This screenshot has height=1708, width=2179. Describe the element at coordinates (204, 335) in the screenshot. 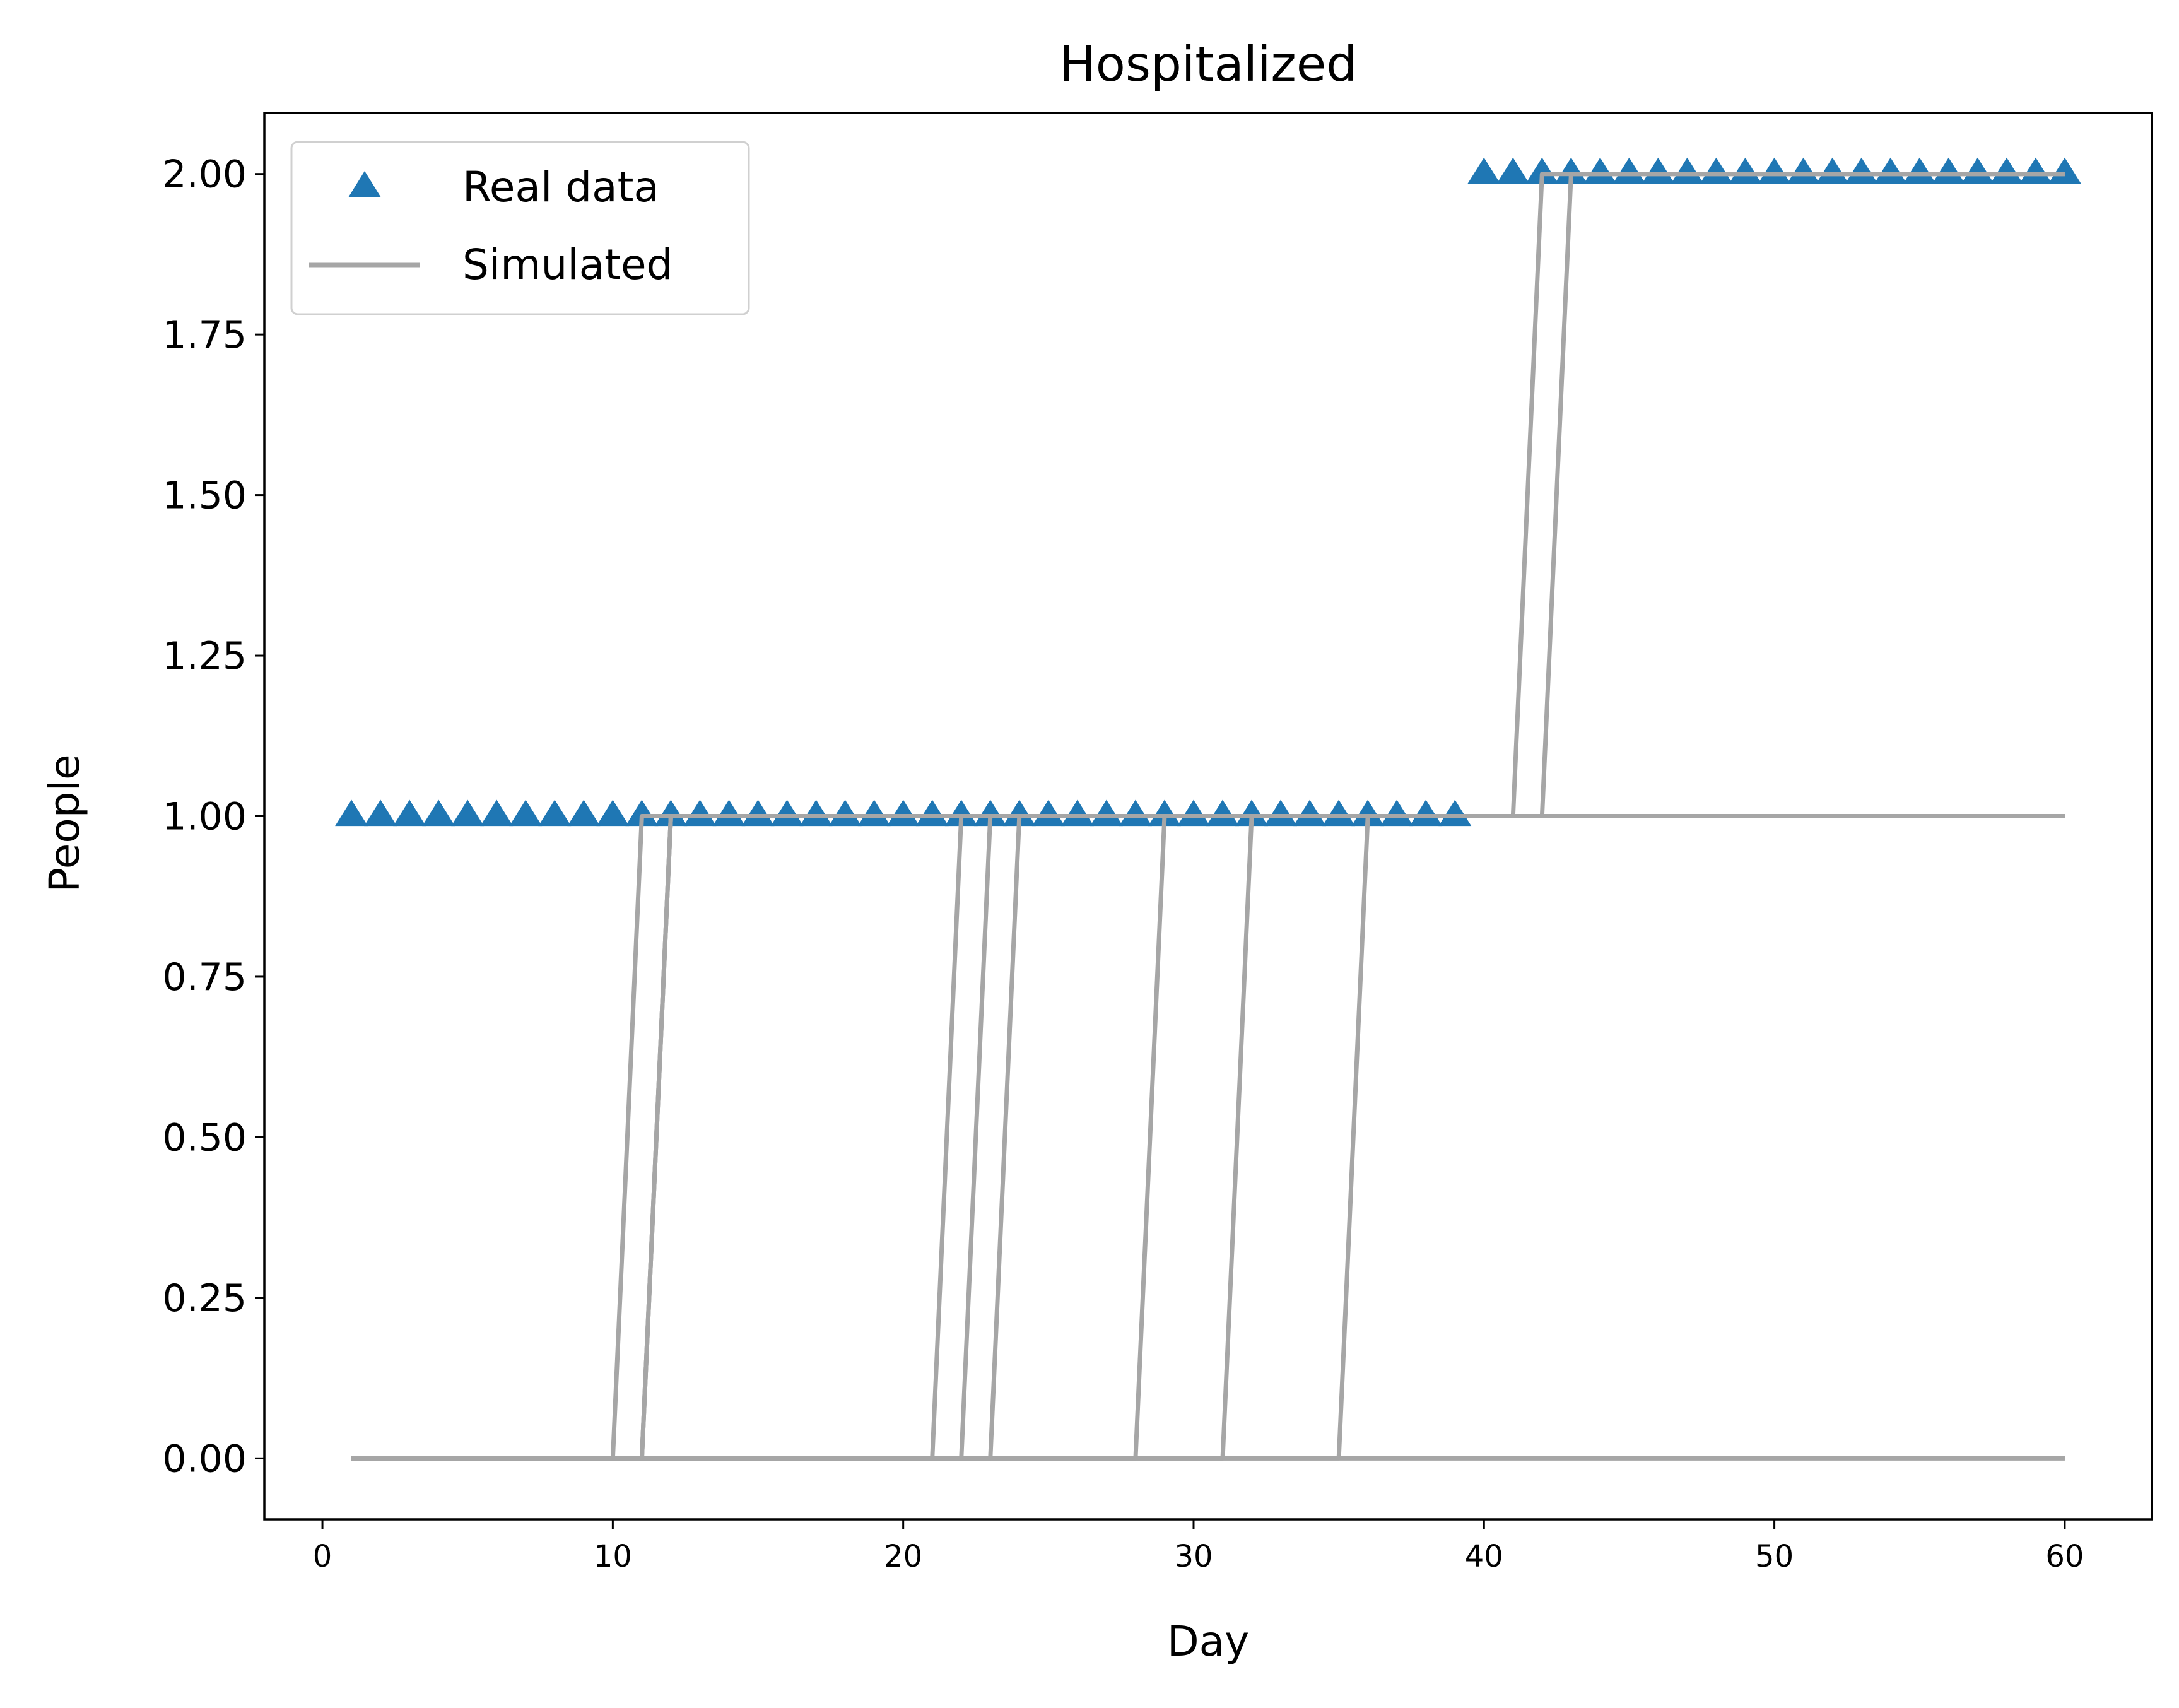

I see `y-tick-label: 1.75` at that location.